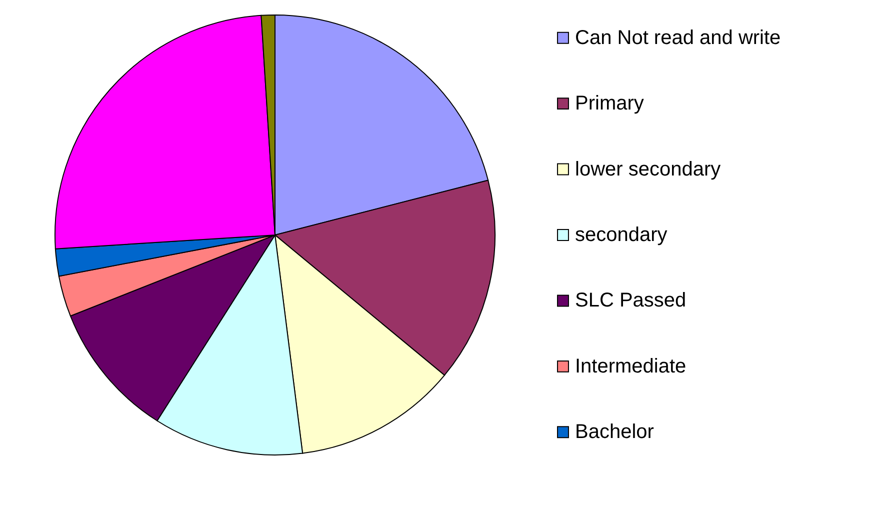 This screenshot has width=875, height=515. Describe the element at coordinates (609, 103) in the screenshot. I see `legend-label: Primary` at that location.